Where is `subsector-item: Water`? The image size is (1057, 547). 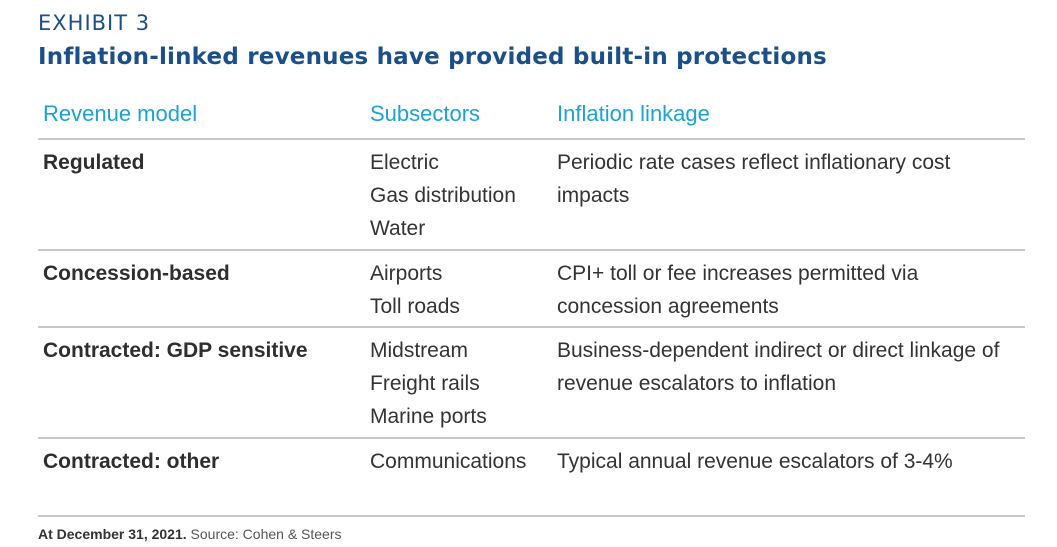 subsector-item: Water is located at coordinates (398, 228).